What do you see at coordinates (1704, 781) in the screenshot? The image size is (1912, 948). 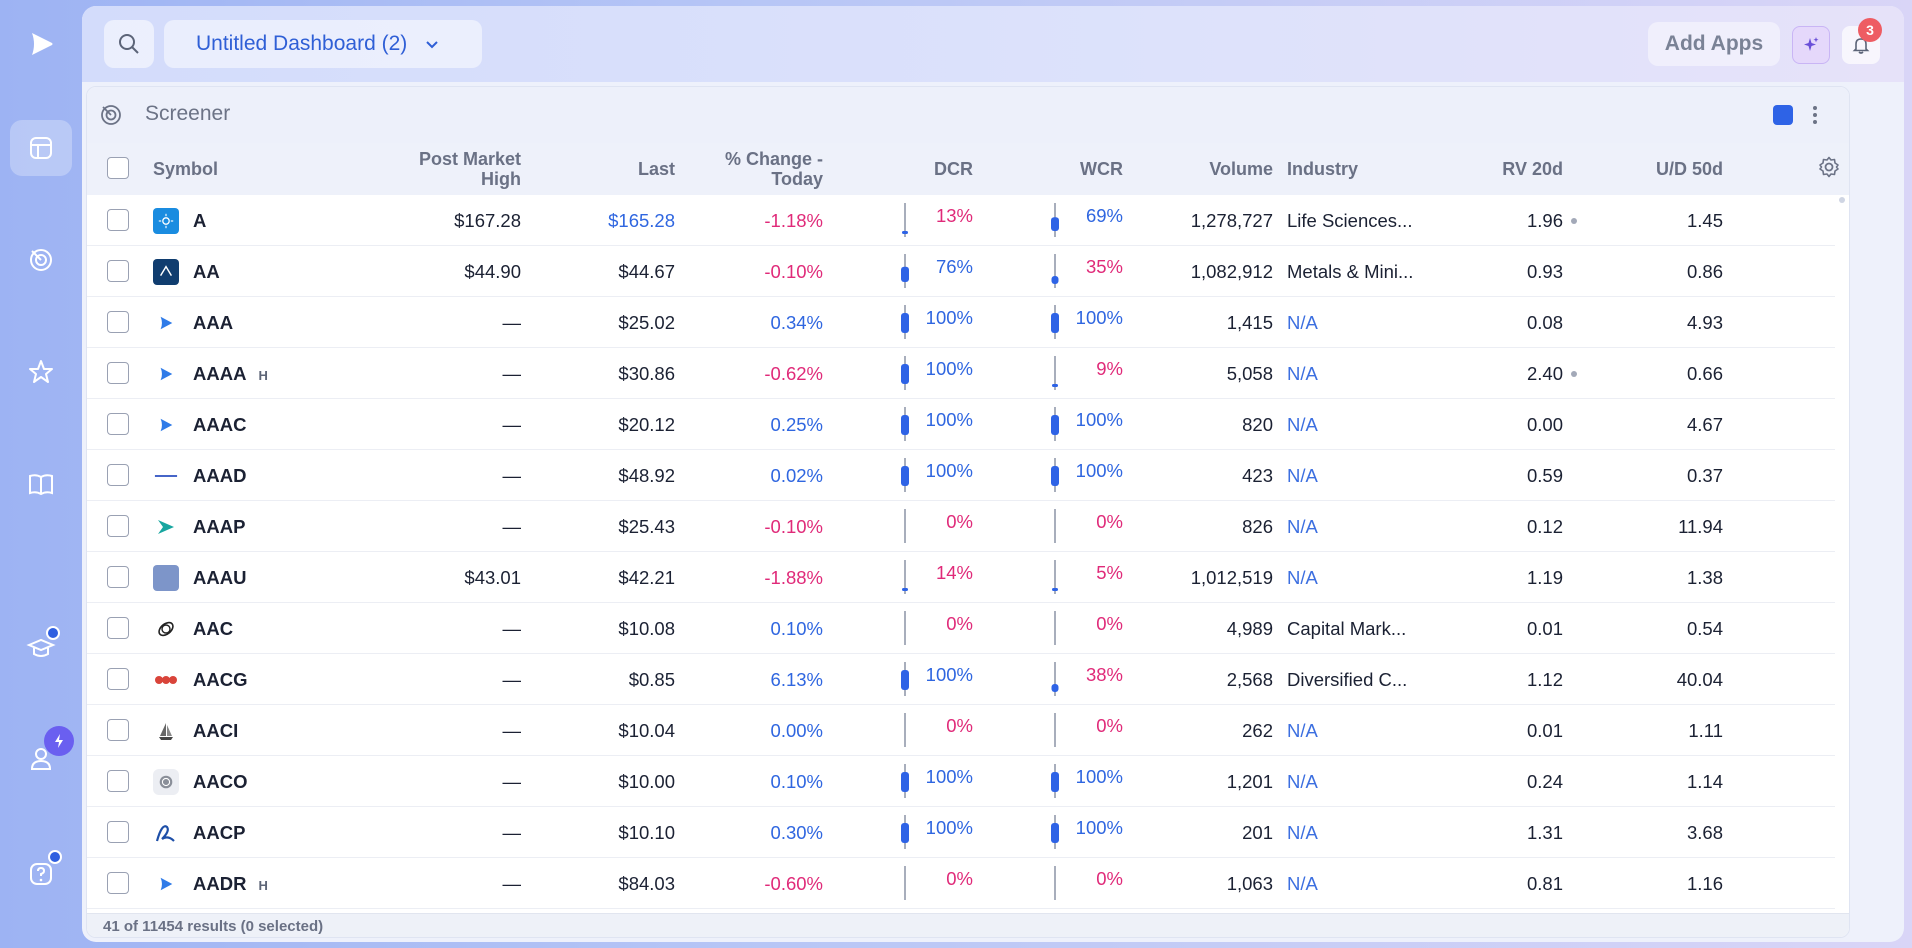 I see `ud50d-cell: 1.14` at bounding box center [1704, 781].